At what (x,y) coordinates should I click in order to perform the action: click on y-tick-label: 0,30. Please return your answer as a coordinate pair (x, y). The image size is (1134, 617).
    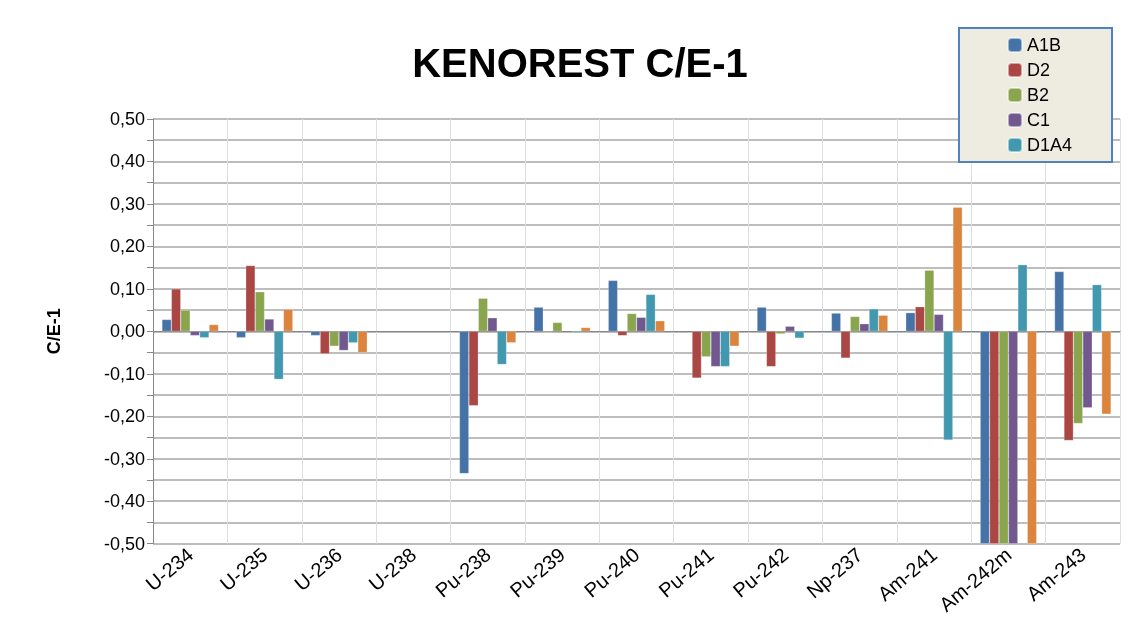
    Looking at the image, I should click on (127, 203).